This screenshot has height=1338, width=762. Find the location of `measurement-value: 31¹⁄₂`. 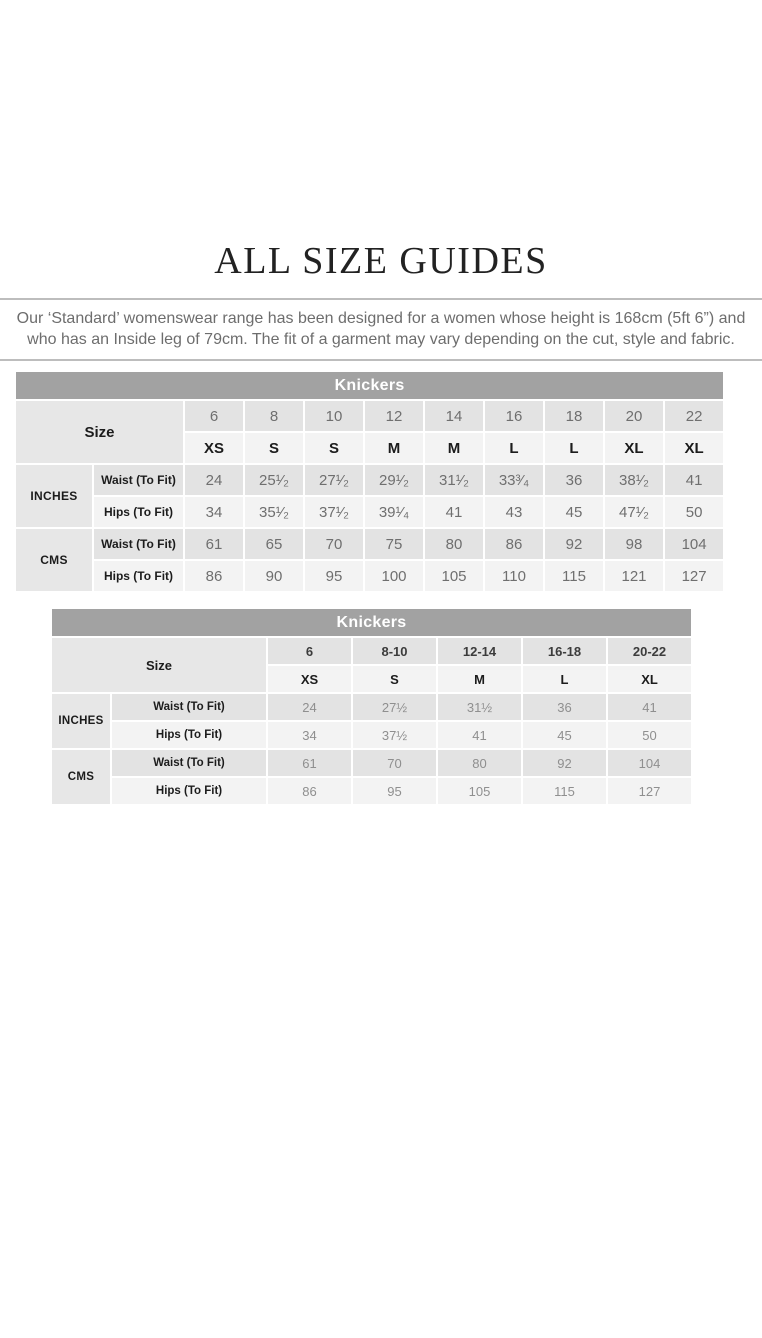

measurement-value: 31¹⁄₂ is located at coordinates (454, 480).